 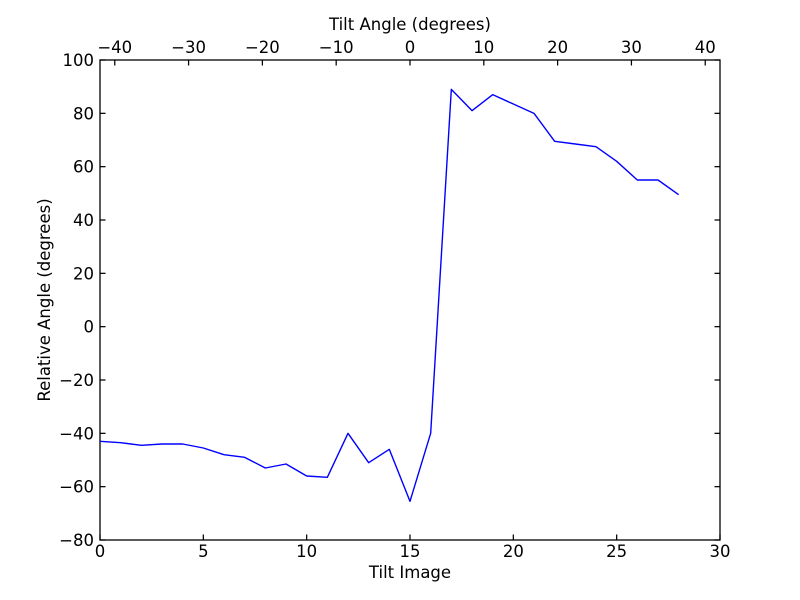 I want to click on y-axis-tick-labels: 100 80 60 40 20 0 −20 −40 −60 −80, so click(x=76, y=300).